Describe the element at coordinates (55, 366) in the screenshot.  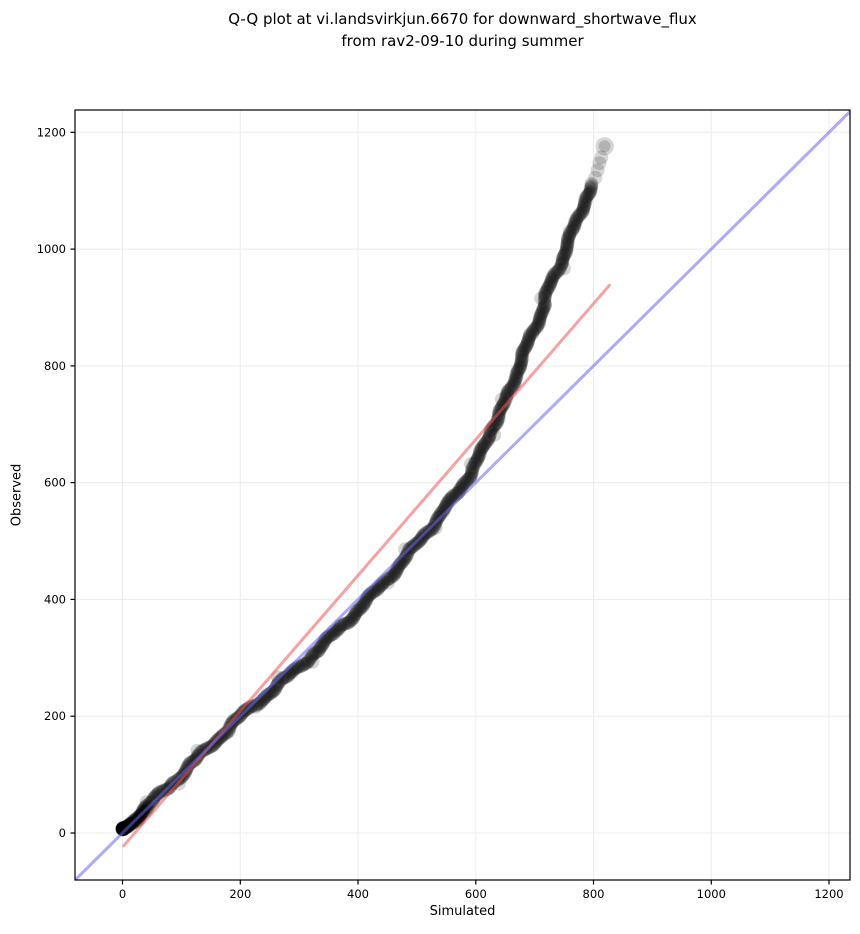
I see `y-tick-label: 800` at that location.